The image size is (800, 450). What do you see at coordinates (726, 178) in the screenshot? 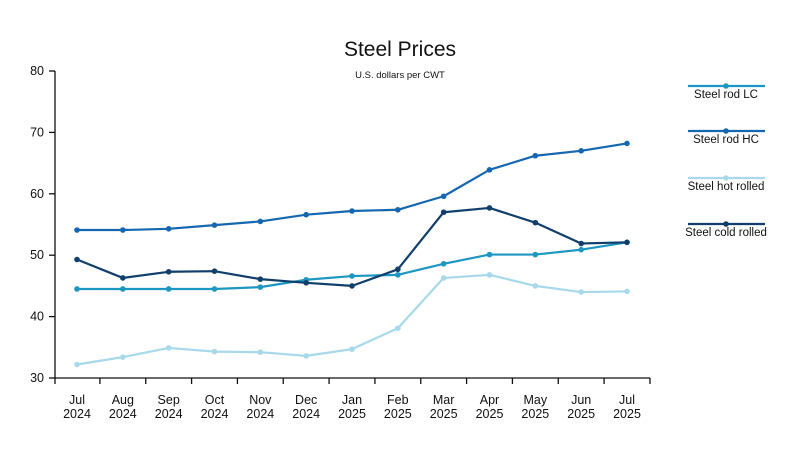
I see `legend-marker-steel-hot-rolled` at bounding box center [726, 178].